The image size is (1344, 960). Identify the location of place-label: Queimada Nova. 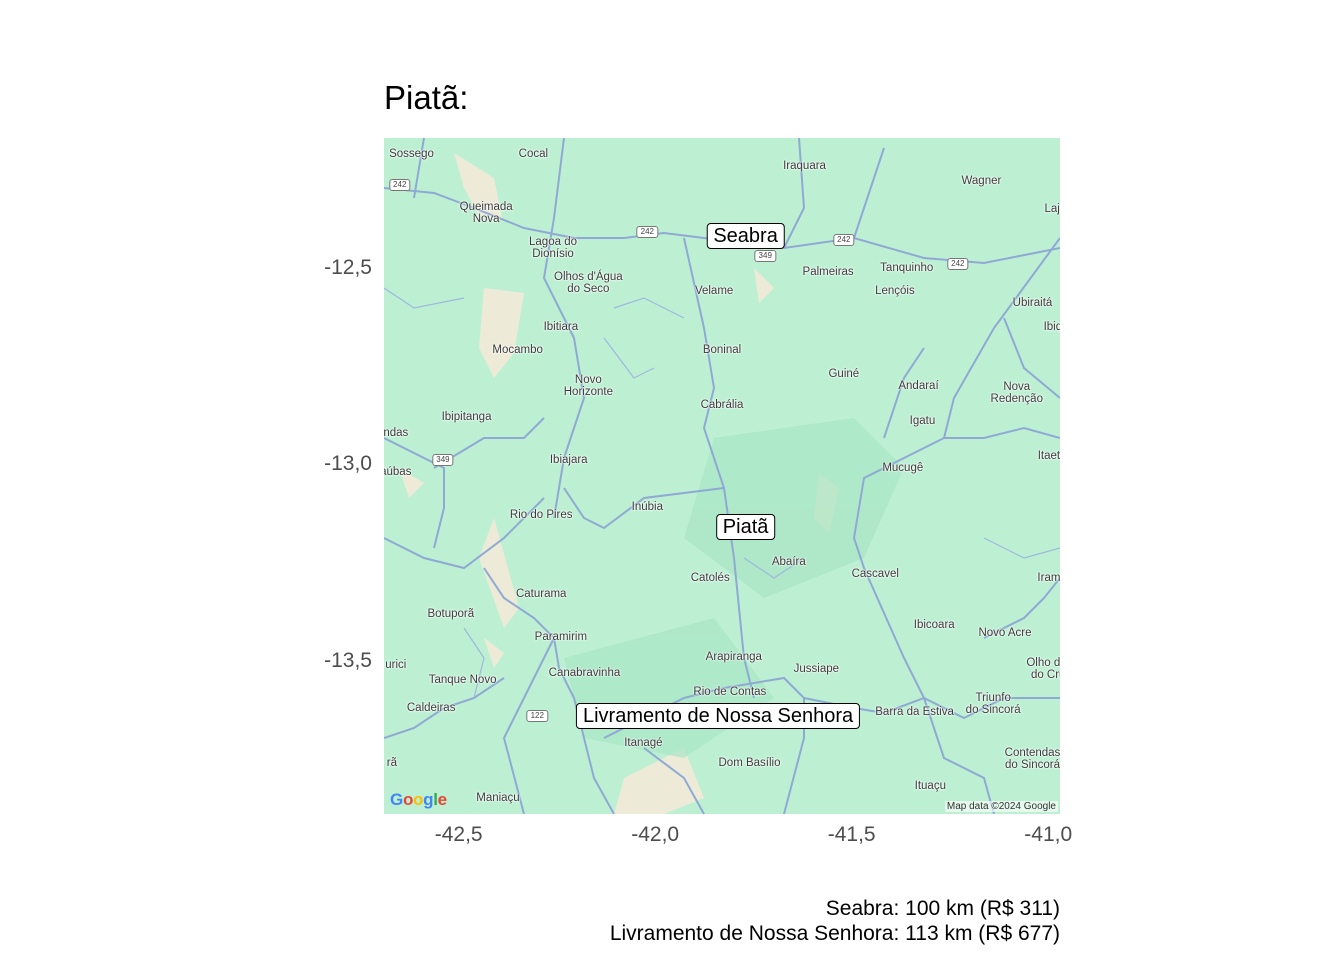
(486, 212).